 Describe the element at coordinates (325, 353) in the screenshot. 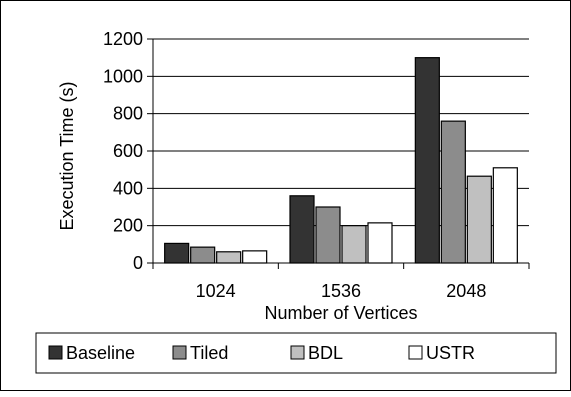

I see `legend-label: BDL` at that location.